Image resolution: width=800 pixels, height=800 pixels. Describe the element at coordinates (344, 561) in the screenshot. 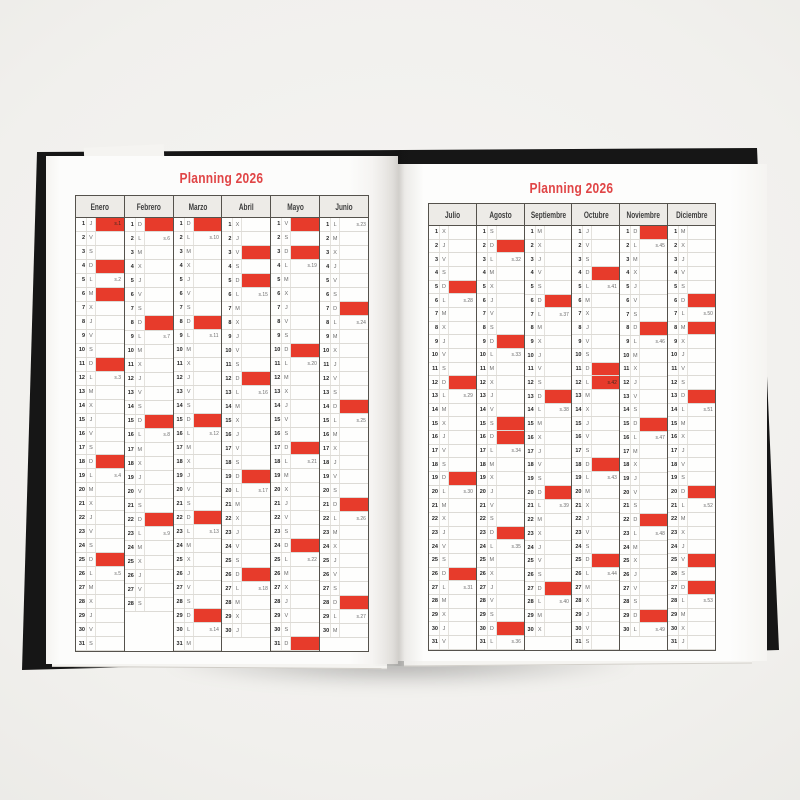

I see `day-row: 25 J` at that location.